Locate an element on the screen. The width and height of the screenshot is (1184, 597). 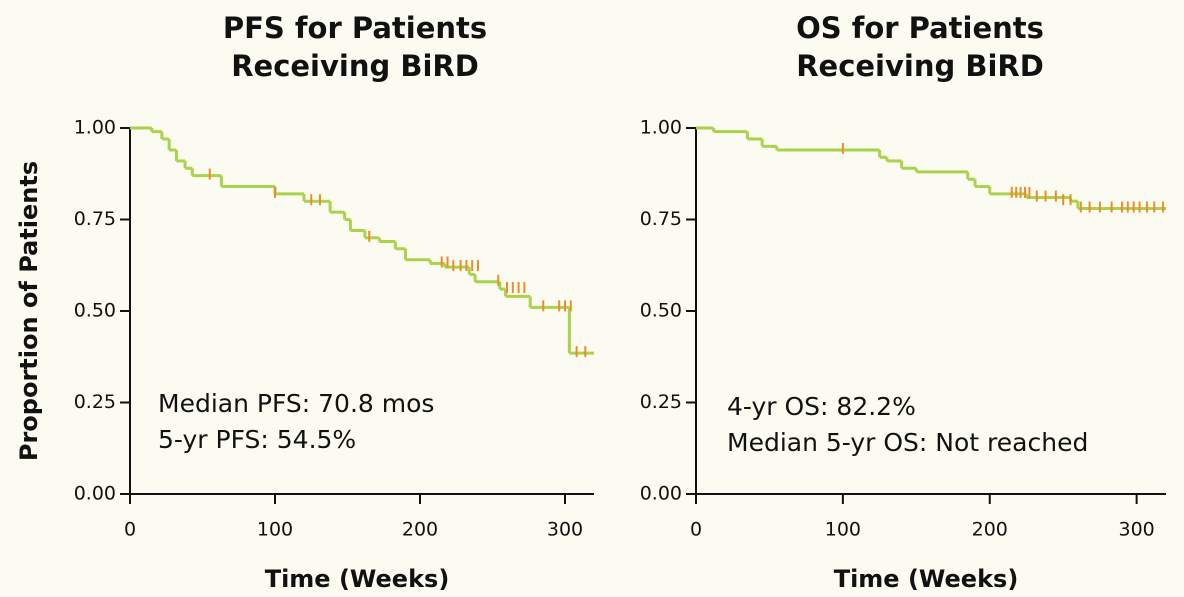
y-axis-label: Proportion of Patients is located at coordinates (29, 311).